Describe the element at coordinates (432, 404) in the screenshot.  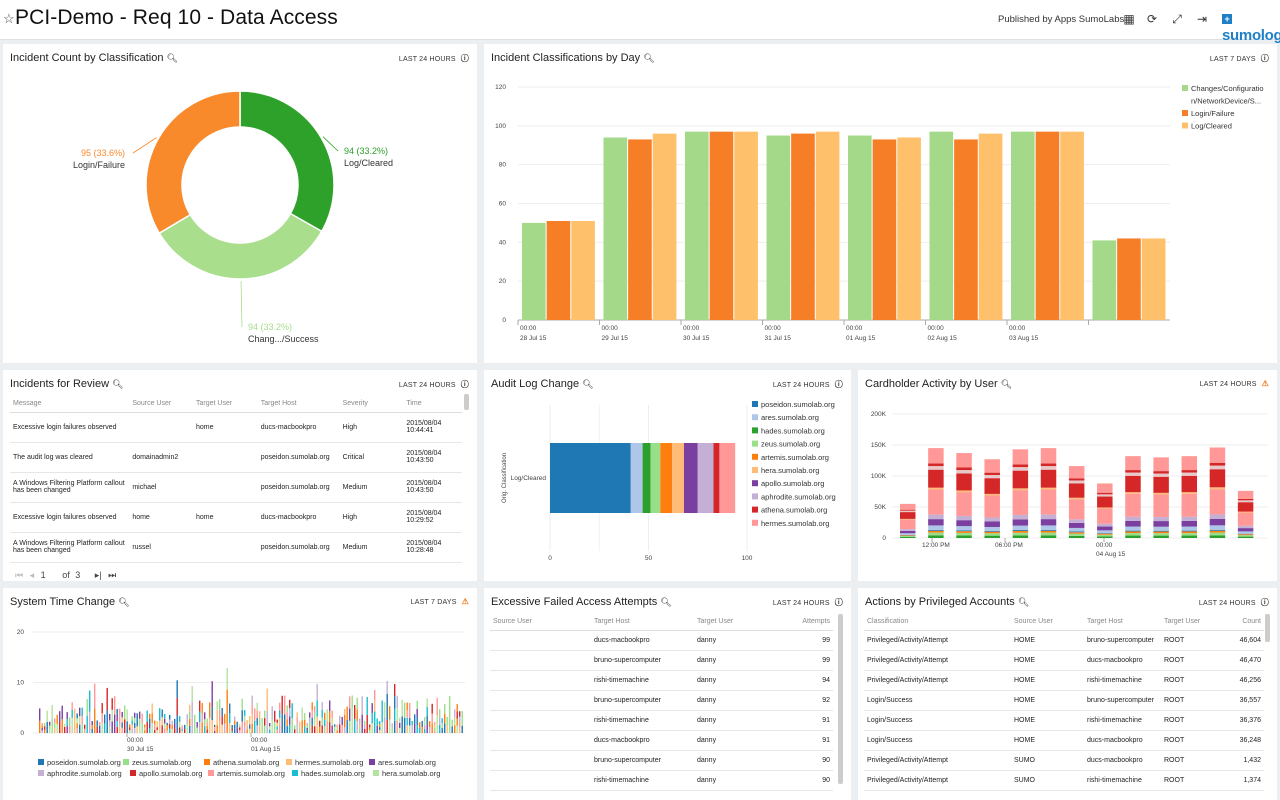
I see `column-header: Time` at that location.